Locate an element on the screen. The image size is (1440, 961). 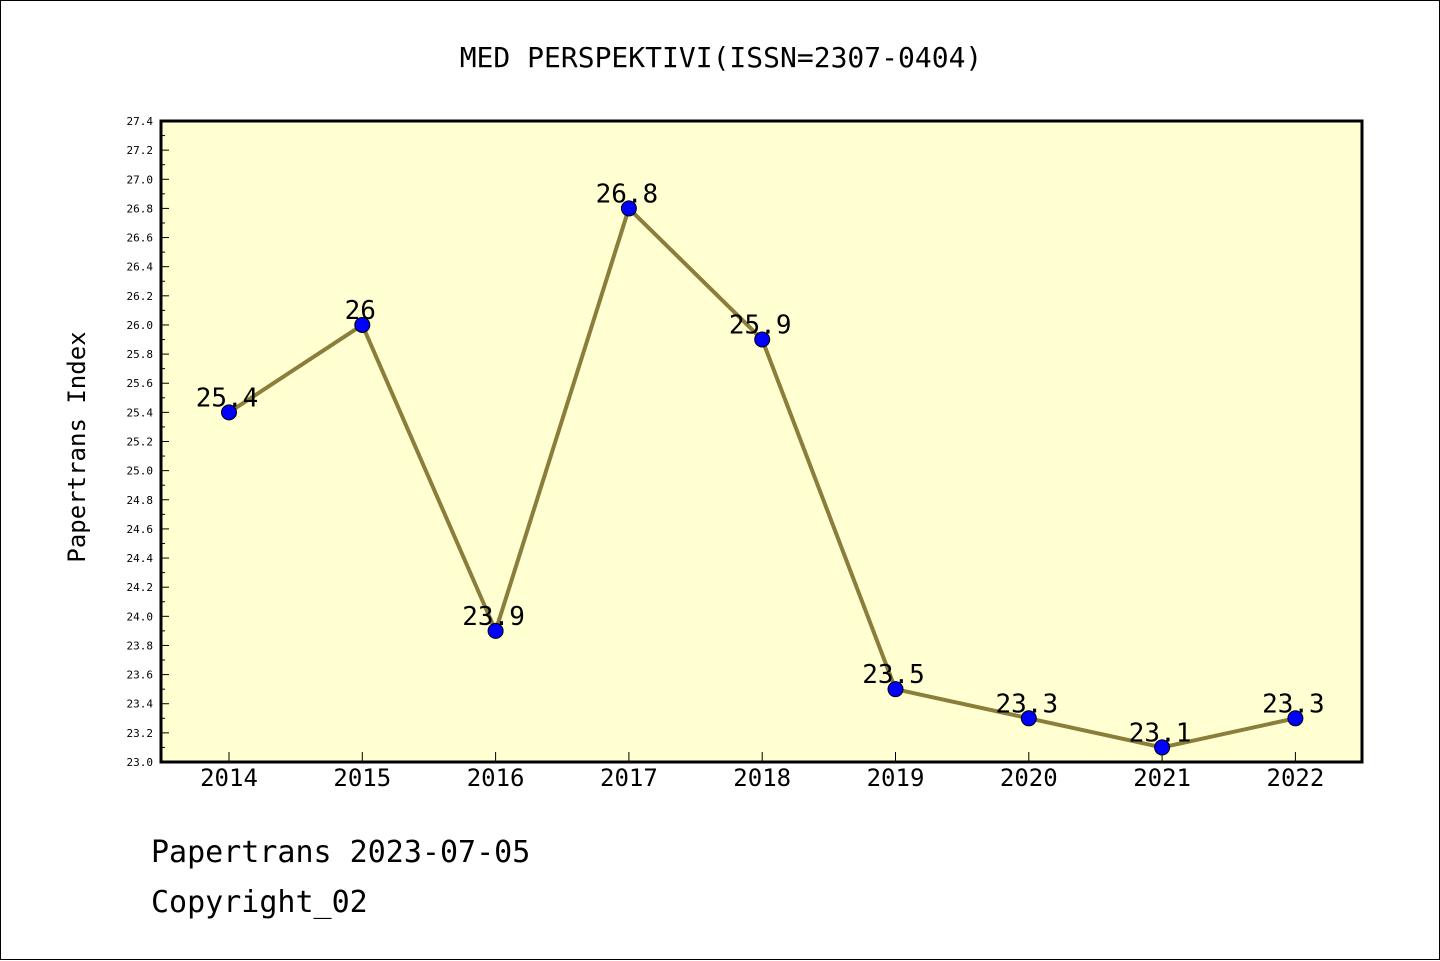
chart-title: MED PERSPEKTIVI(ISSN=2307-0404) is located at coordinates (721, 57).